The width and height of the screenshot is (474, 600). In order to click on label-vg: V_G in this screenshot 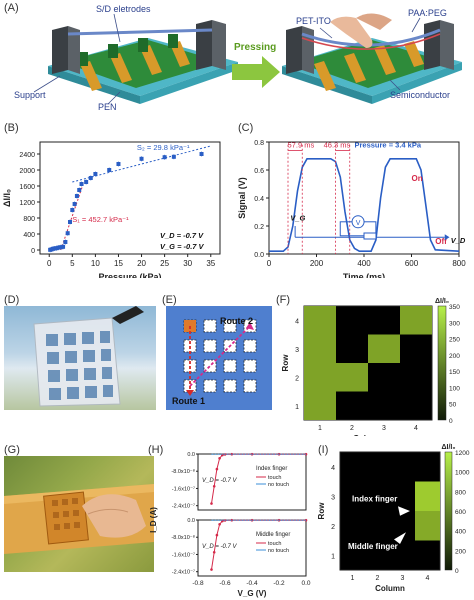, I will do `click(297, 217)`.